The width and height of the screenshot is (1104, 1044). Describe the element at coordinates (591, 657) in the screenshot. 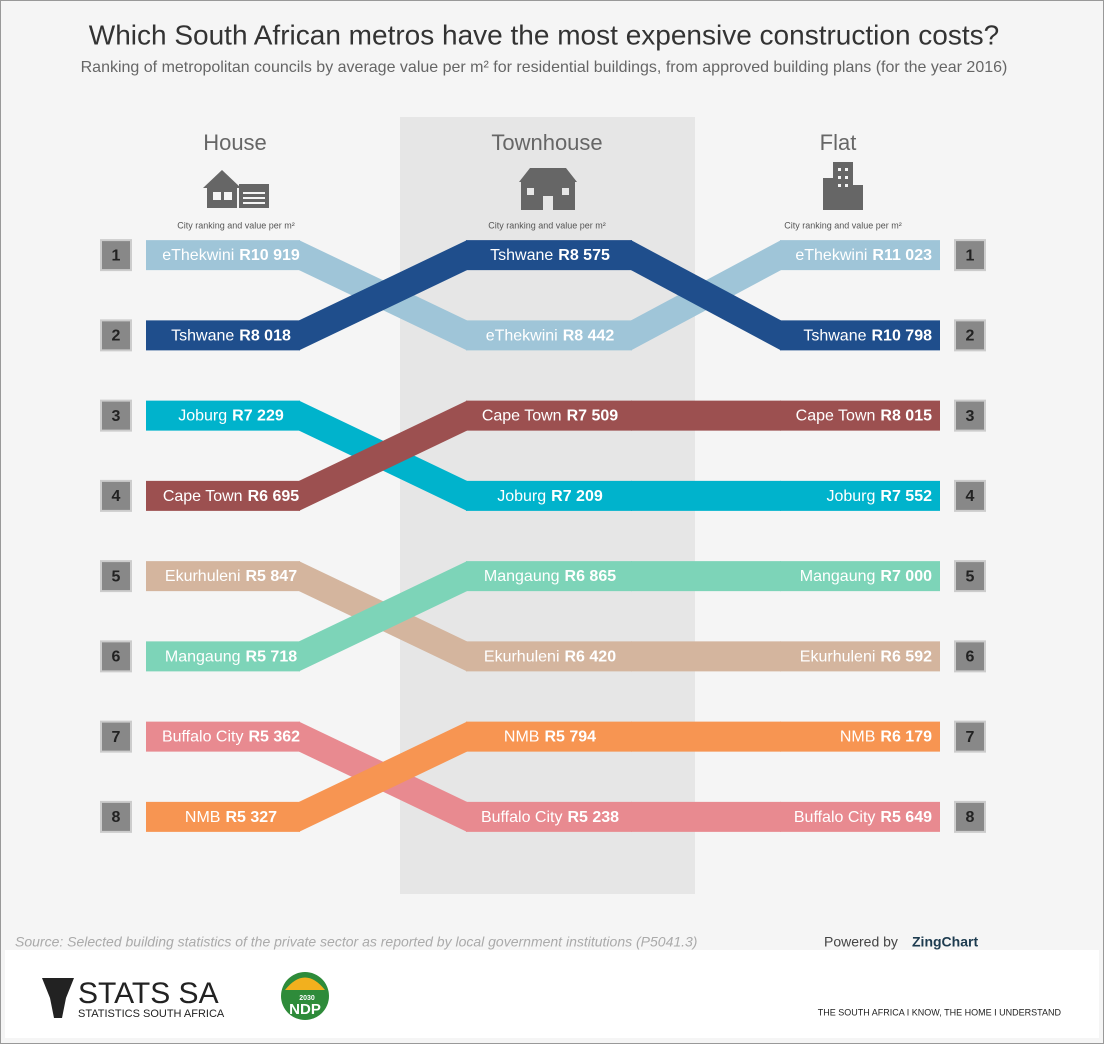

I see `value-label: R6 420` at that location.